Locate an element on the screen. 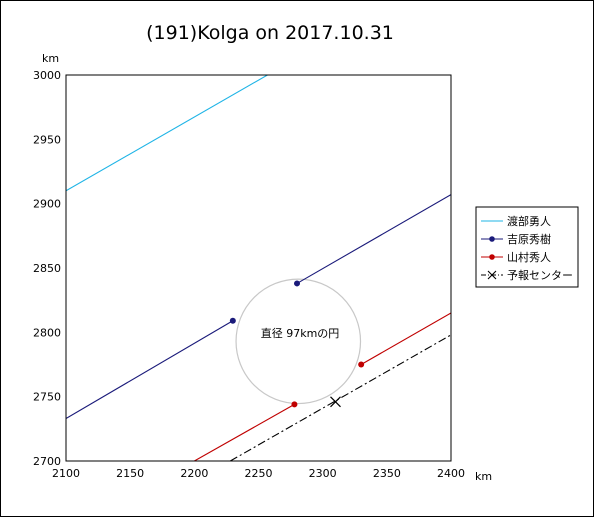 The image size is (594, 517). x-tick-label: 2300 is located at coordinates (323, 473).